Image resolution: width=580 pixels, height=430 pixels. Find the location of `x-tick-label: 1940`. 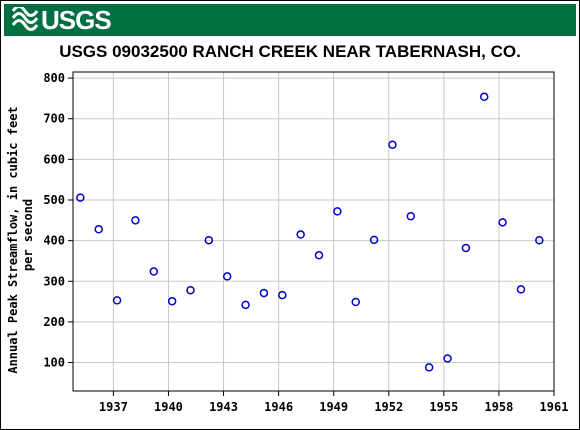

x-tick-label: 1940 is located at coordinates (168, 407).